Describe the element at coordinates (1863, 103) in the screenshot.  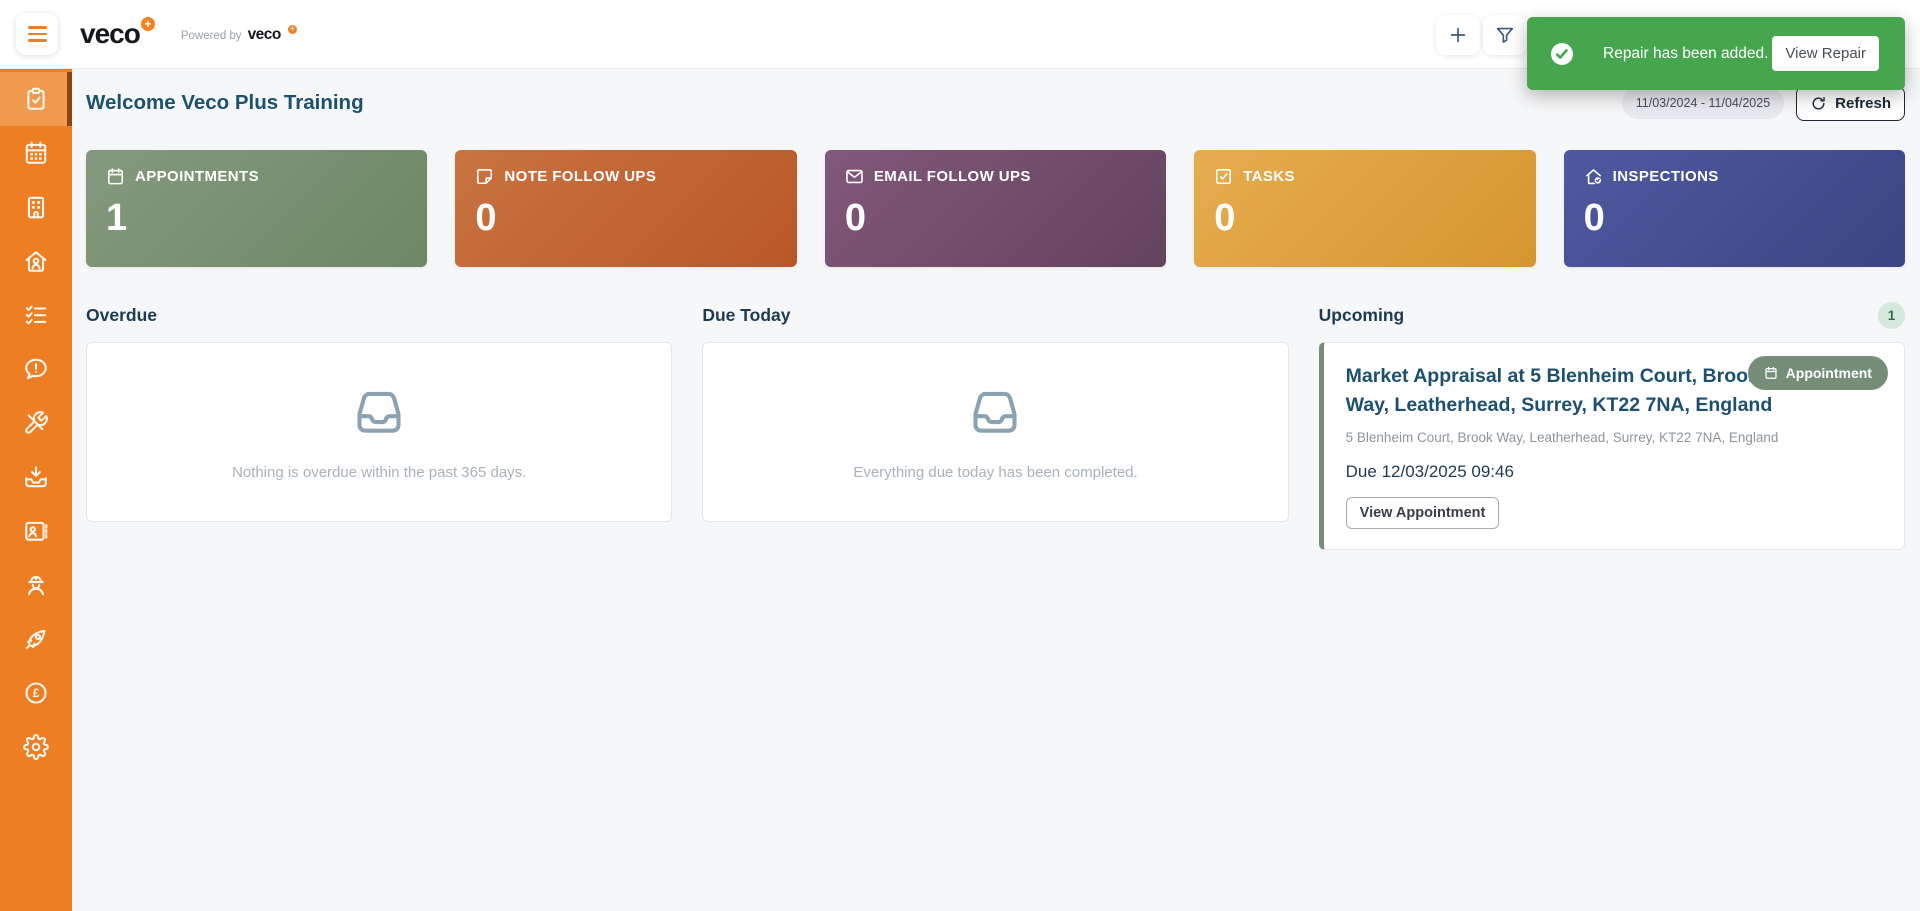
I see `refresh-label: Refresh` at that location.